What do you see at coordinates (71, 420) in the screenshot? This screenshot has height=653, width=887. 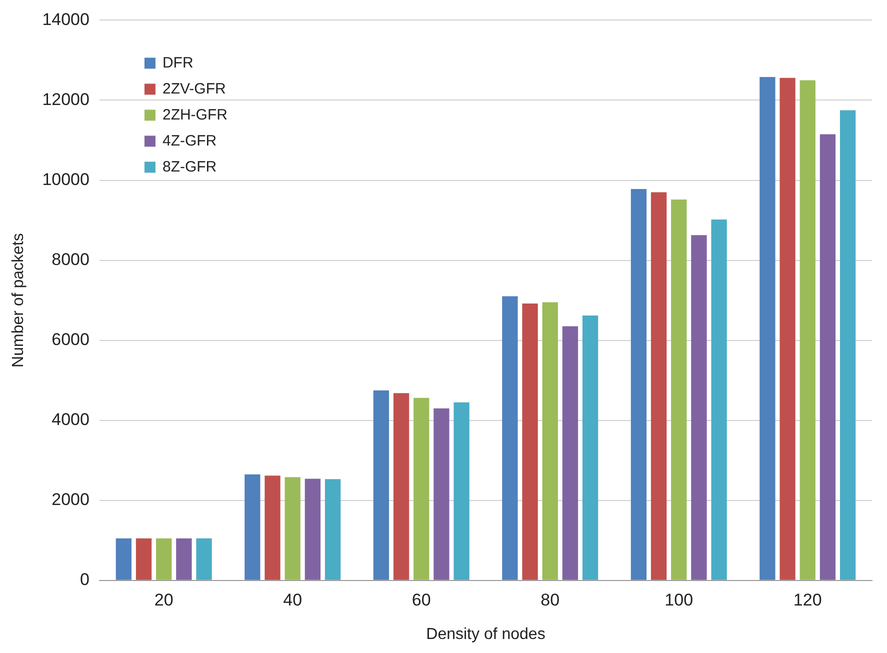 I see `y-tick-label: 4000` at bounding box center [71, 420].